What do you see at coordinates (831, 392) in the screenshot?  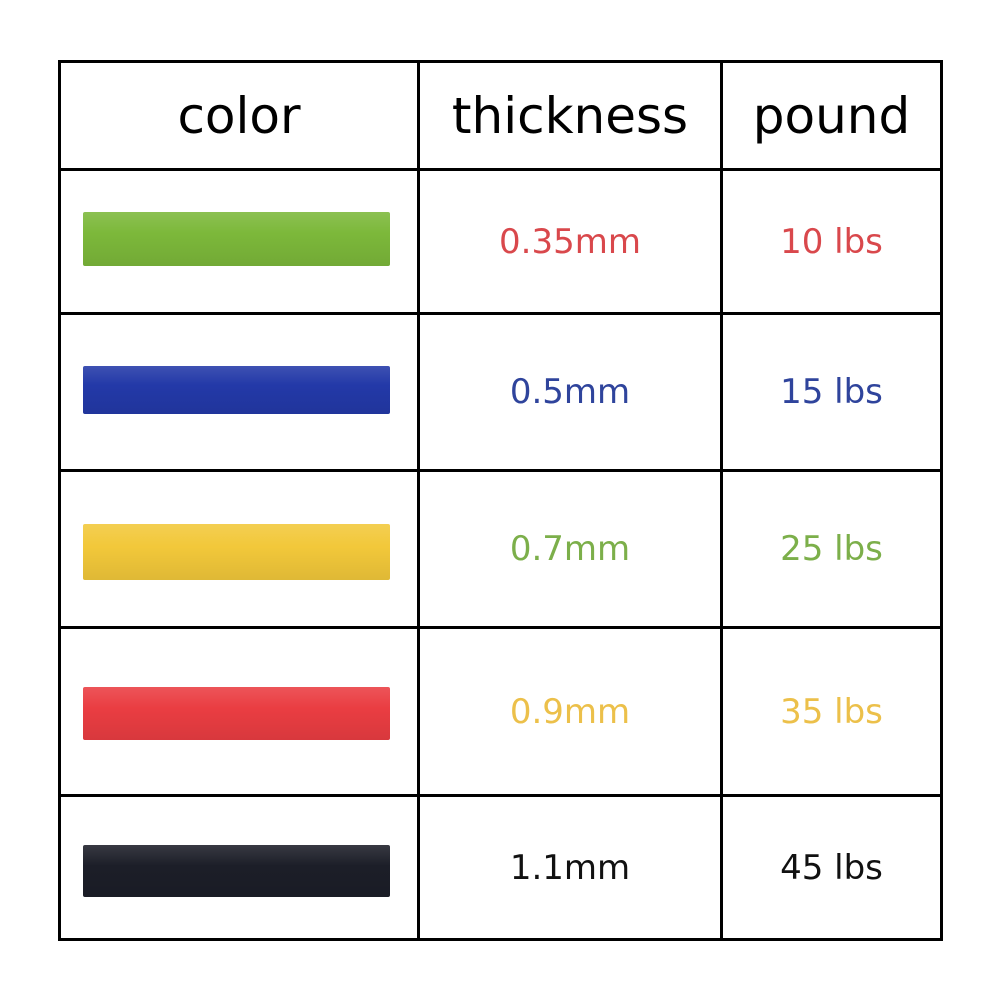 I see `pound-cell: 15 lbs` at bounding box center [831, 392].